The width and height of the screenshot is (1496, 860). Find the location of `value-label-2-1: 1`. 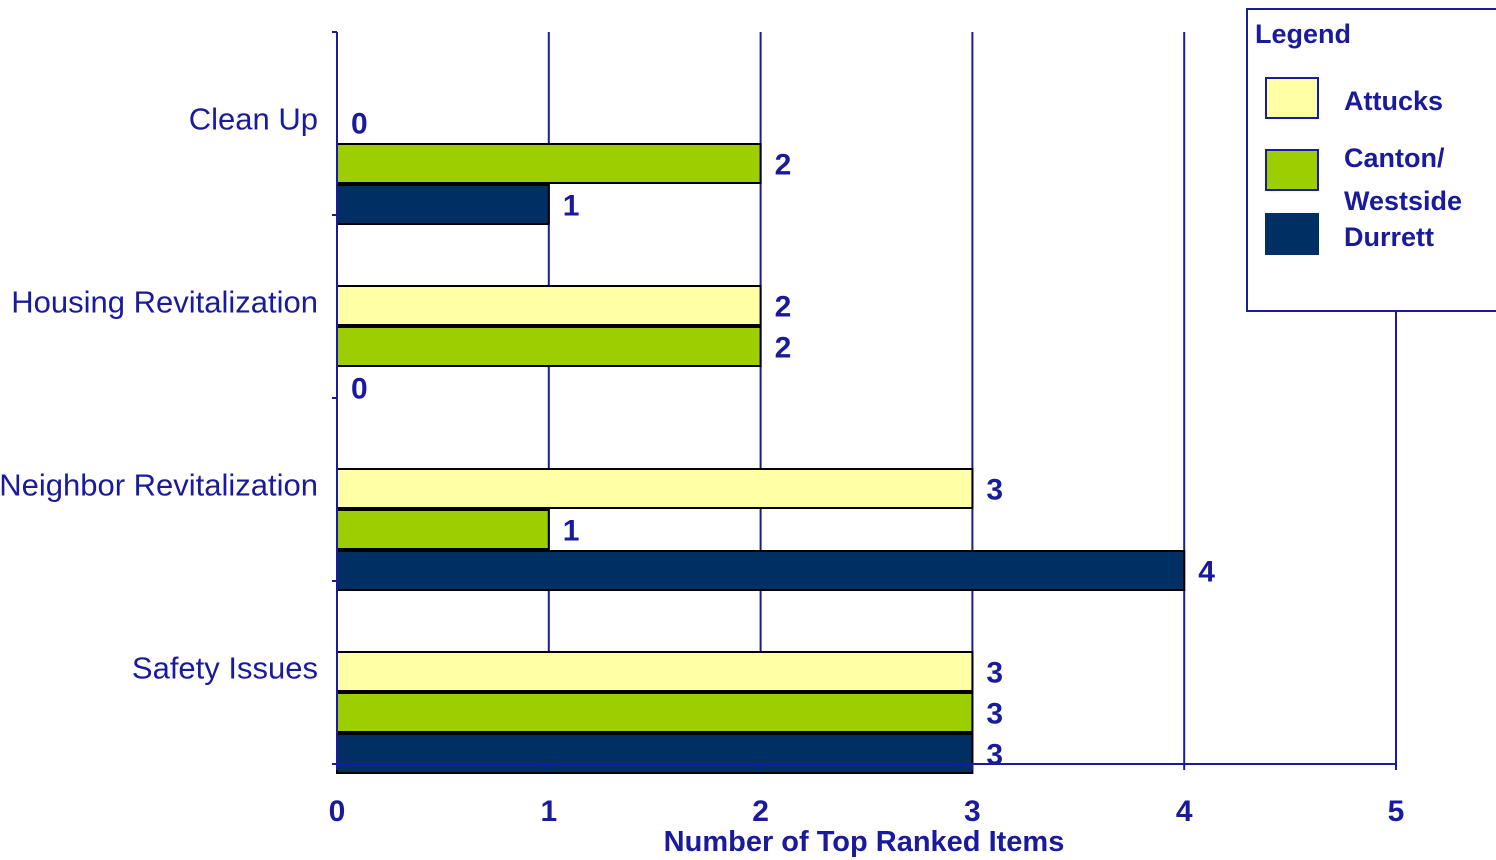

value-label-2-1: 1 is located at coordinates (571, 531).